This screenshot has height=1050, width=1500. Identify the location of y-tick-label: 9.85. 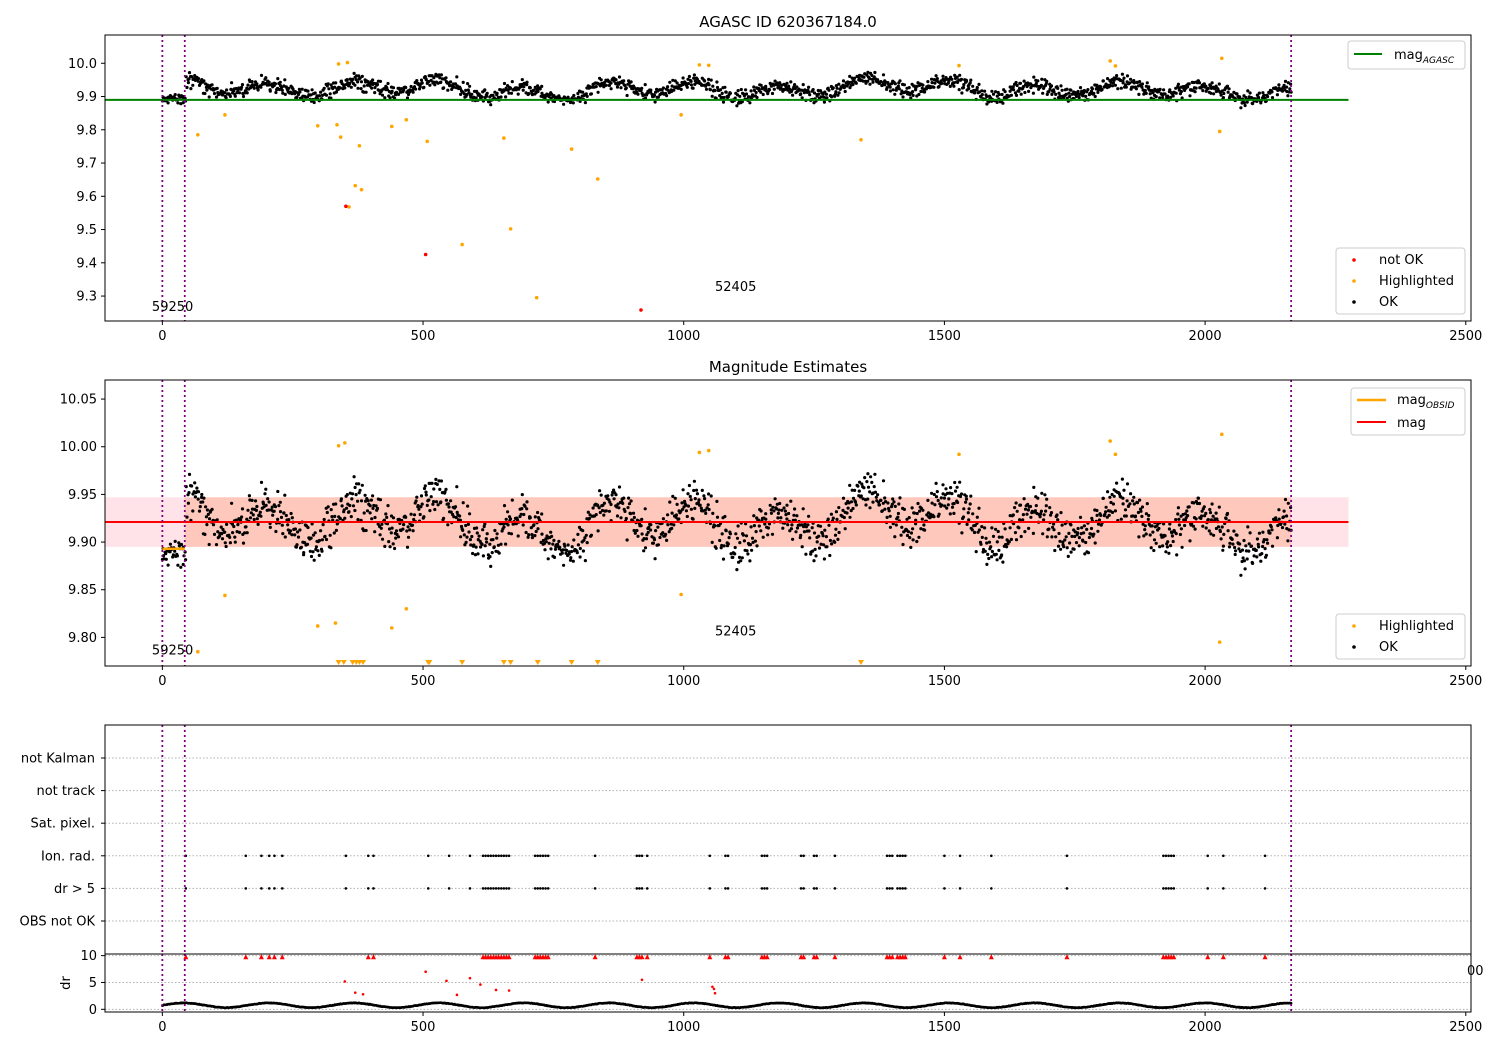
(82, 590).